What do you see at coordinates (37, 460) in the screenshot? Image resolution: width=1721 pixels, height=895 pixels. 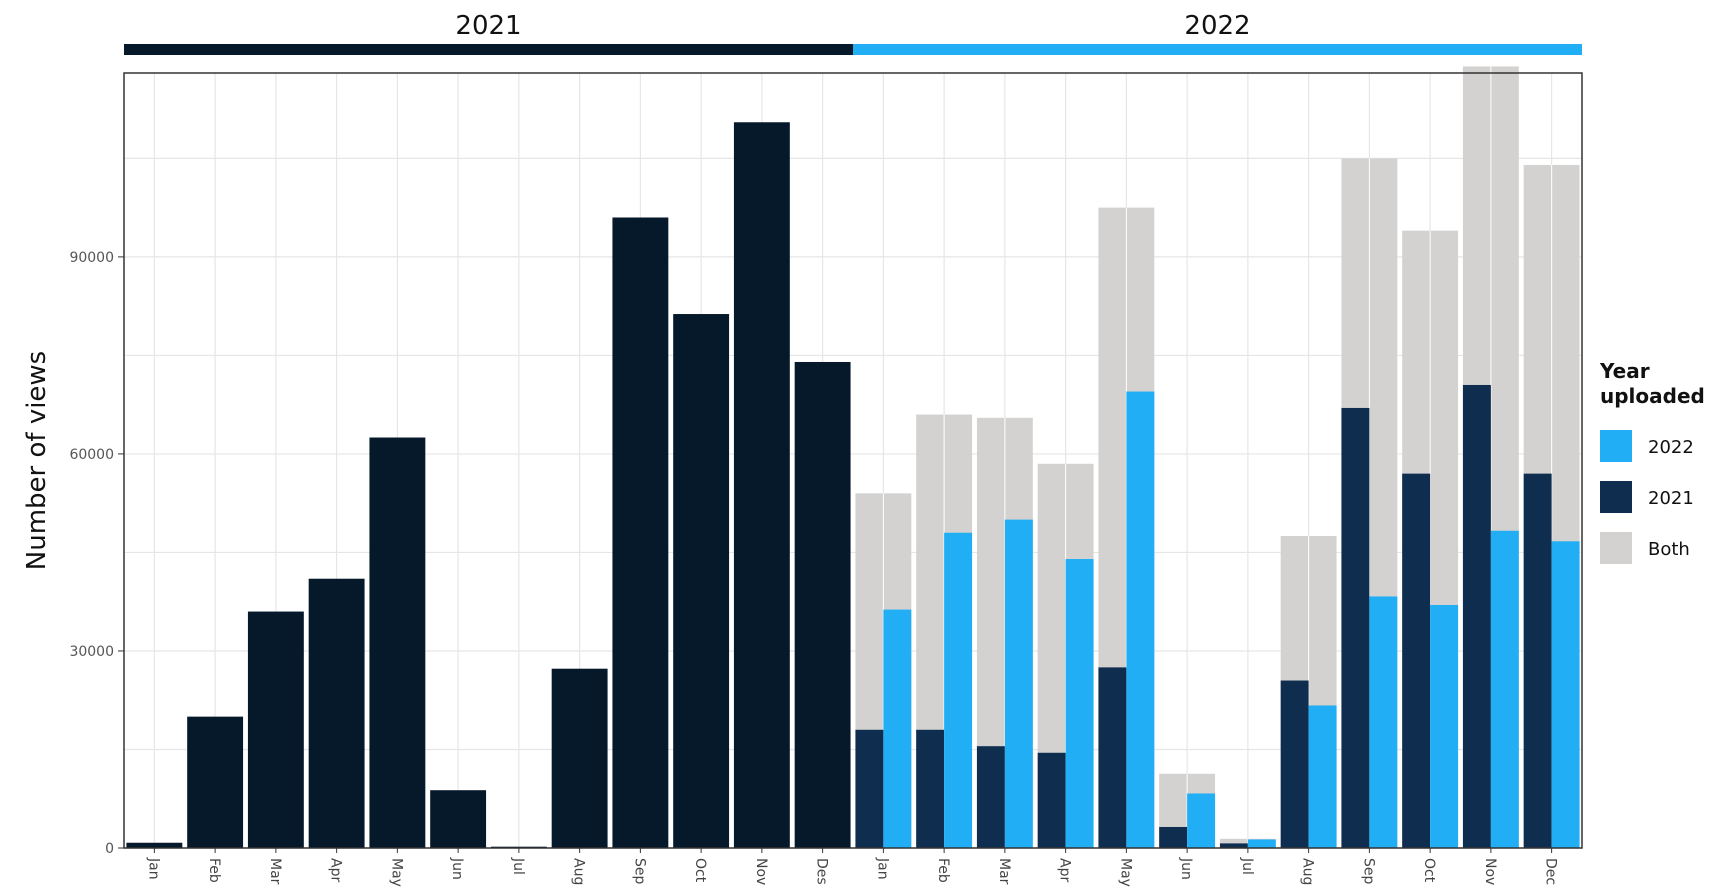 I see `y-axis-label: Number of views` at bounding box center [37, 460].